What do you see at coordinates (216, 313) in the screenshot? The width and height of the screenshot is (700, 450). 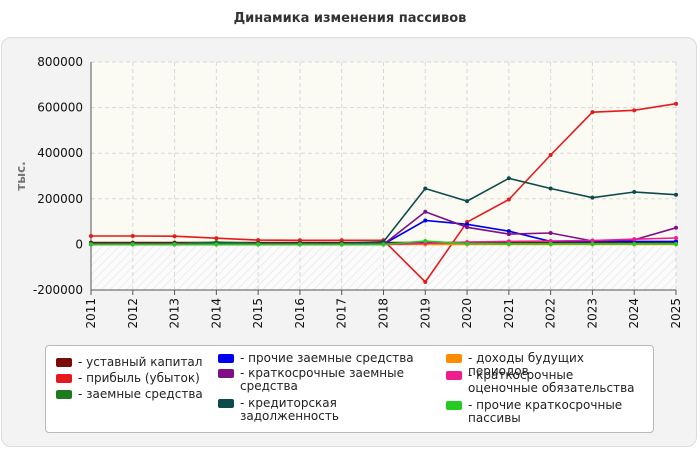 I see `x-tick-label: 2014` at bounding box center [216, 313].